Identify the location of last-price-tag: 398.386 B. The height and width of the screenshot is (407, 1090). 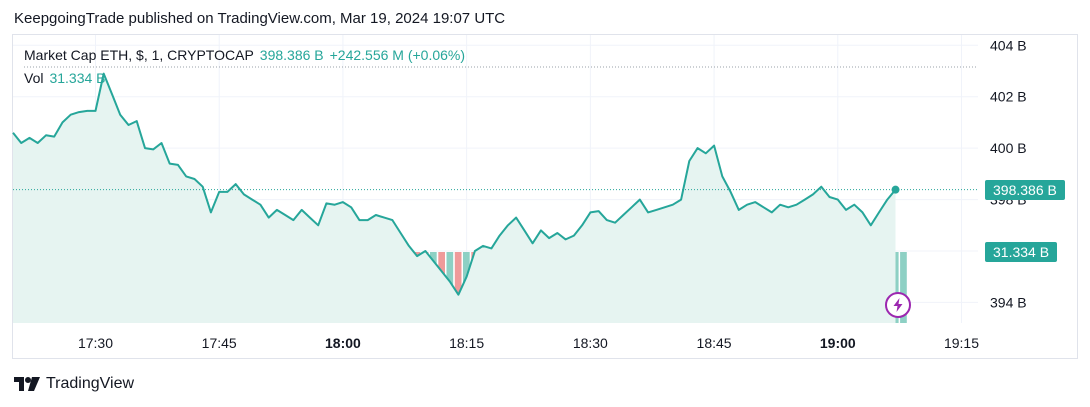
(1025, 189).